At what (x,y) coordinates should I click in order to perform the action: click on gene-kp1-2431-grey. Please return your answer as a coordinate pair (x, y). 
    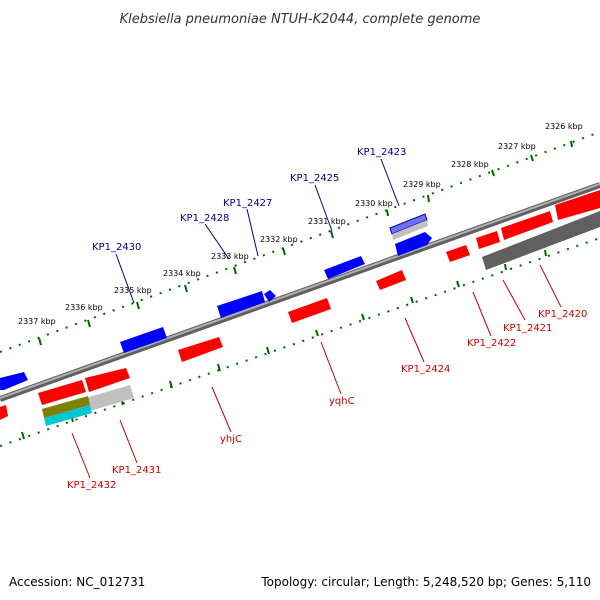
    Looking at the image, I should click on (110, 398).